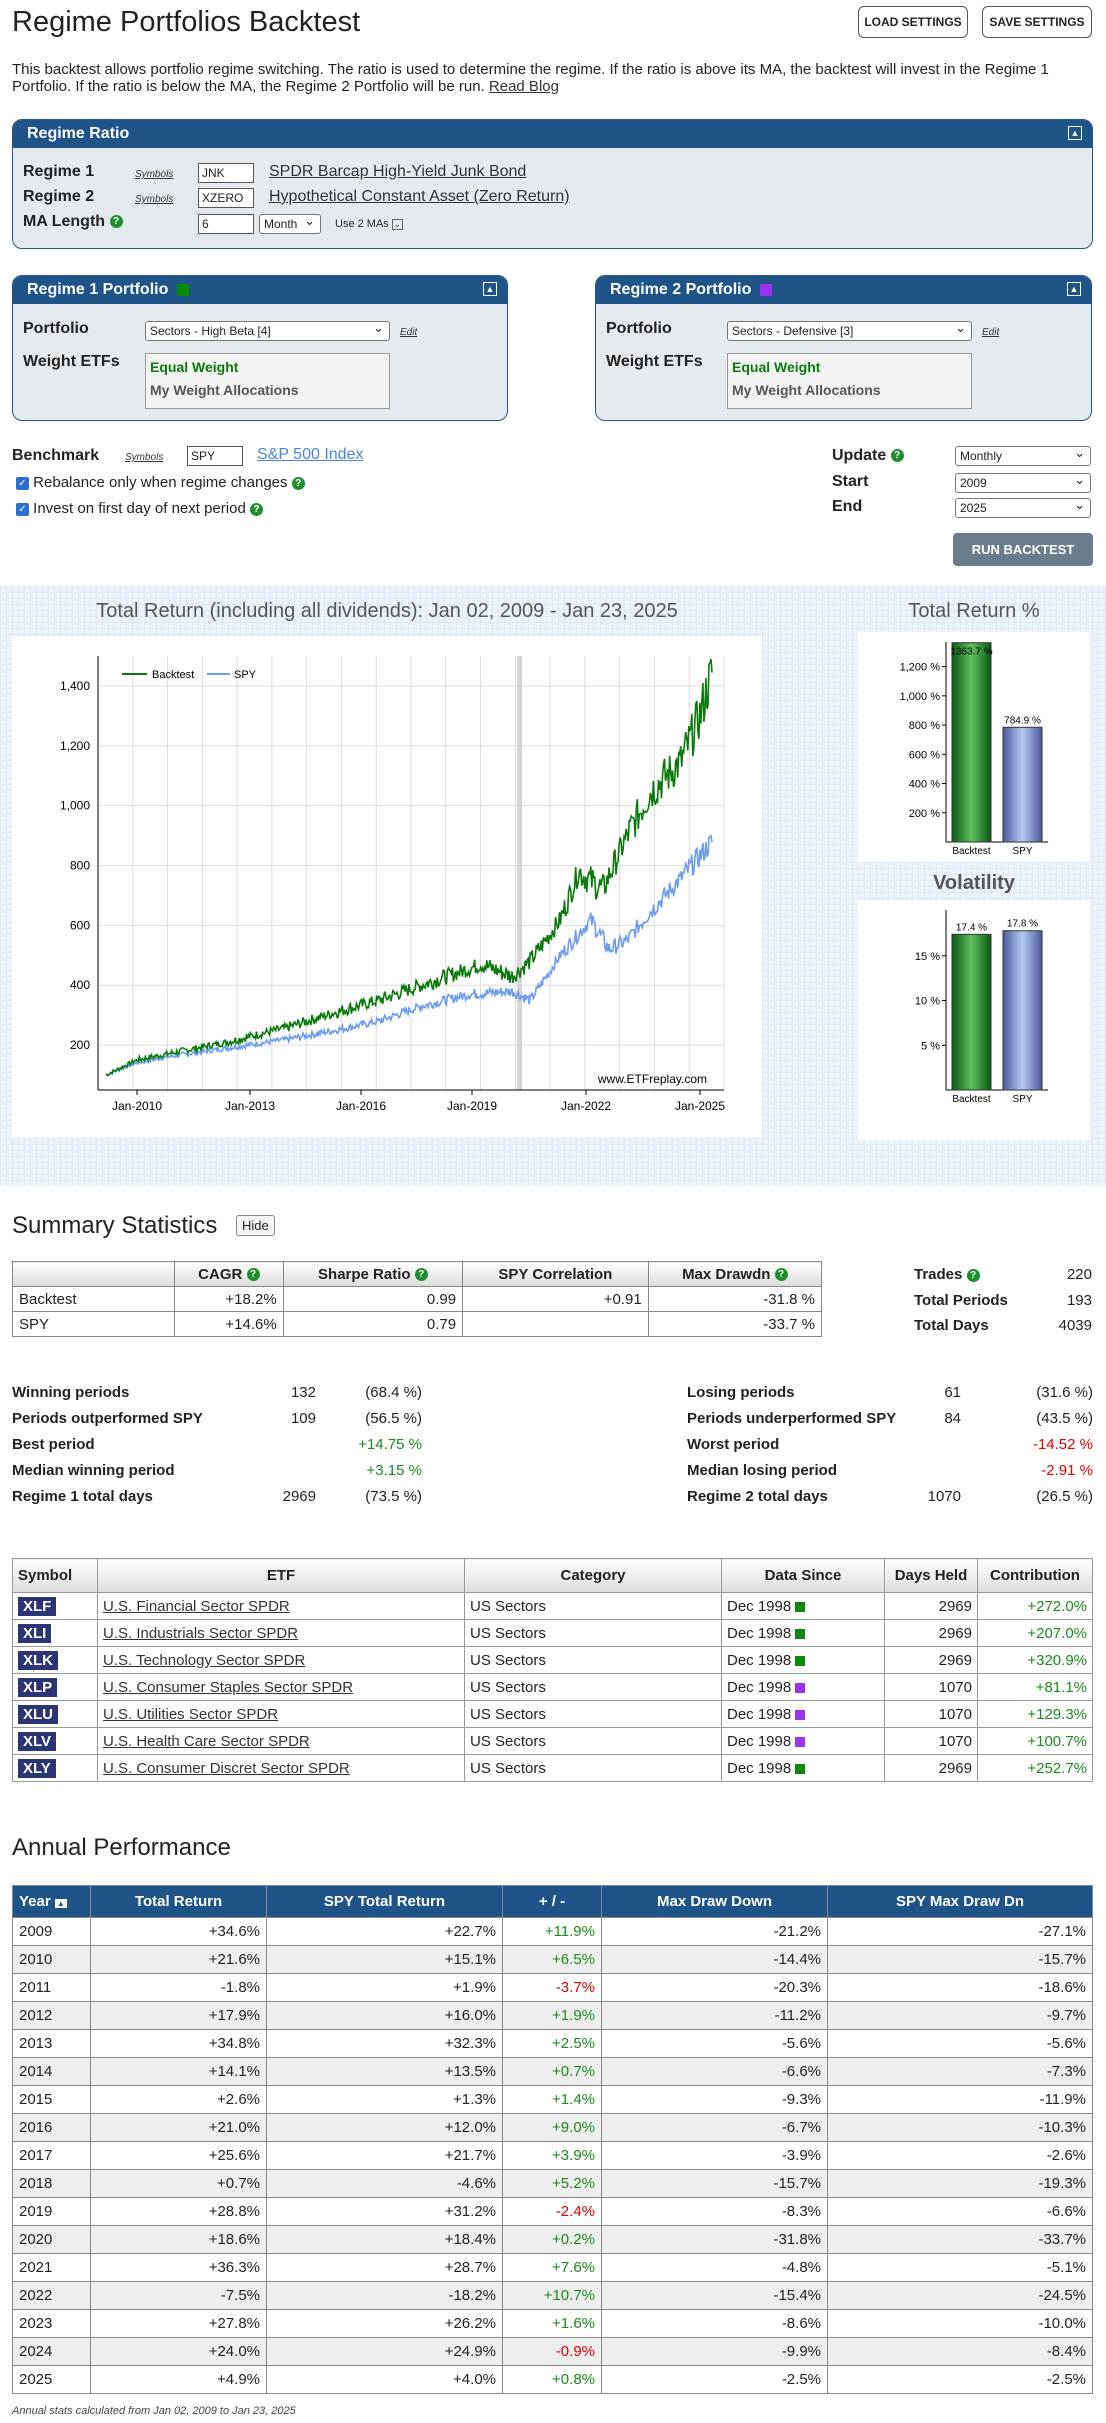 The image size is (1106, 2423). I want to click on stat-label: Losing periods, so click(741, 1392).